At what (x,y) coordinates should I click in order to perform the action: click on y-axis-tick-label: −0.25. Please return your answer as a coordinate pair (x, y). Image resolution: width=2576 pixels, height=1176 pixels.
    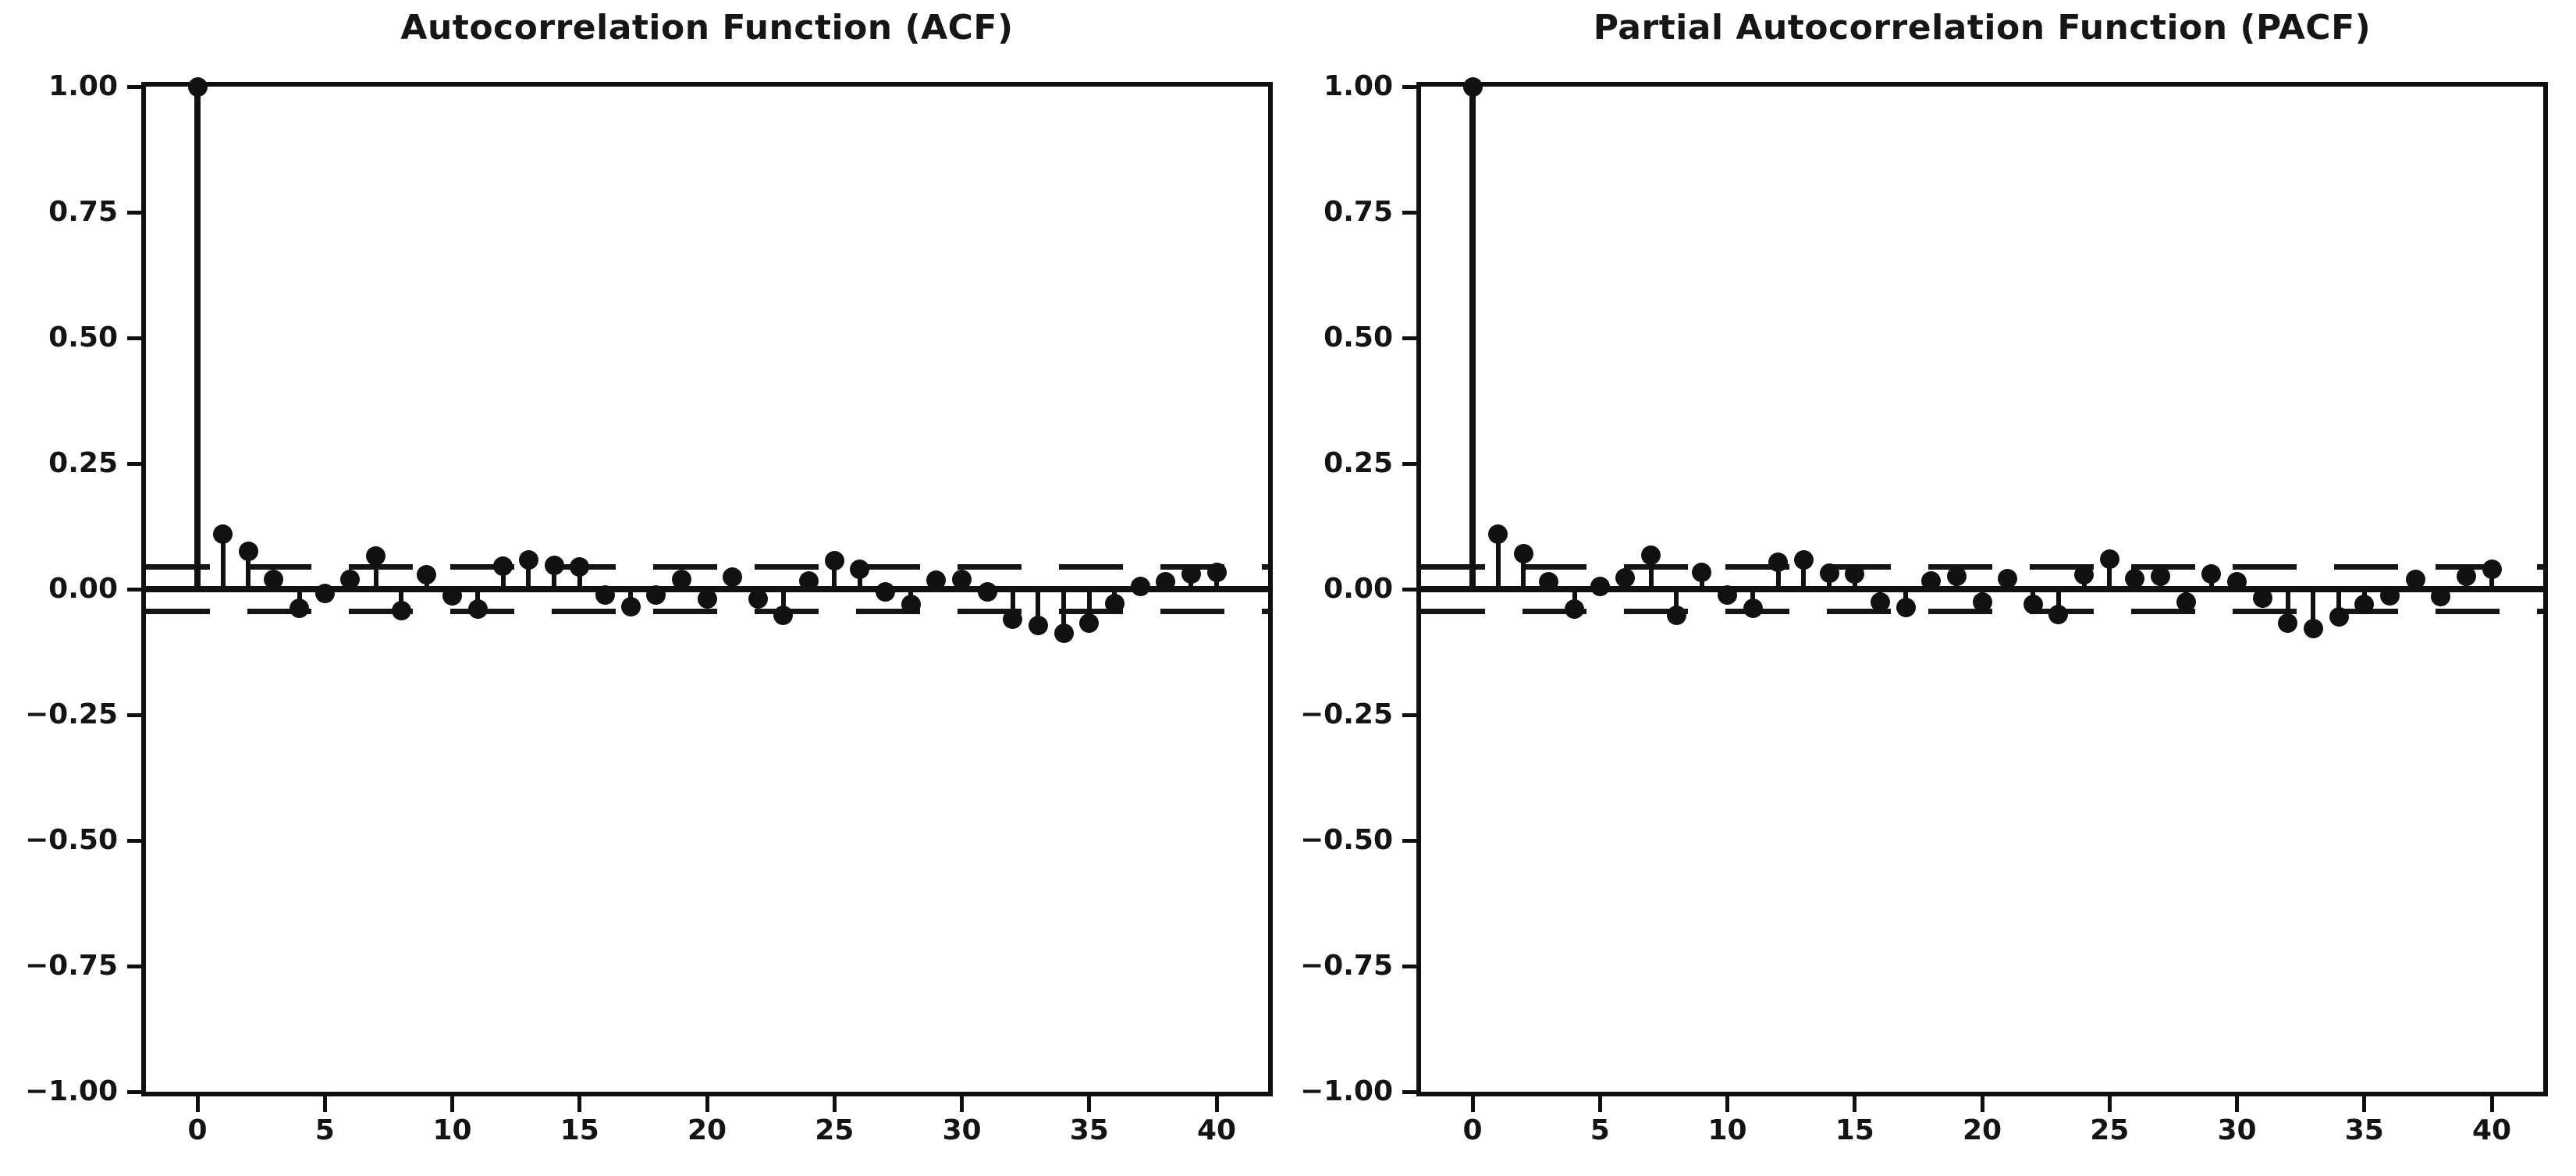
    Looking at the image, I should click on (71, 714).